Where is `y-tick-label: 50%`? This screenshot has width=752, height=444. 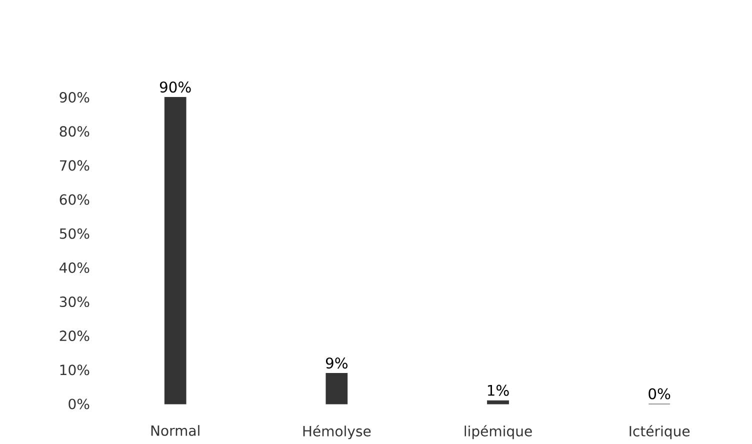 y-tick-label: 50% is located at coordinates (75, 234).